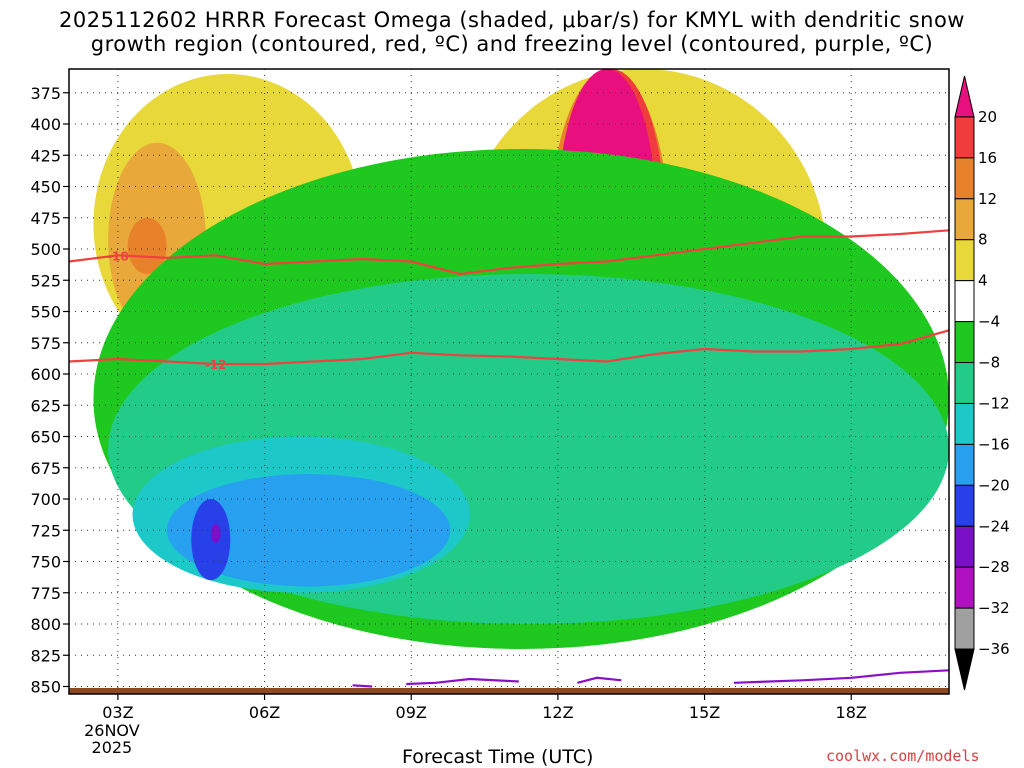 The height and width of the screenshot is (768, 1024). Describe the element at coordinates (45, 530) in the screenshot. I see `y-tick-label-725: 725` at that location.